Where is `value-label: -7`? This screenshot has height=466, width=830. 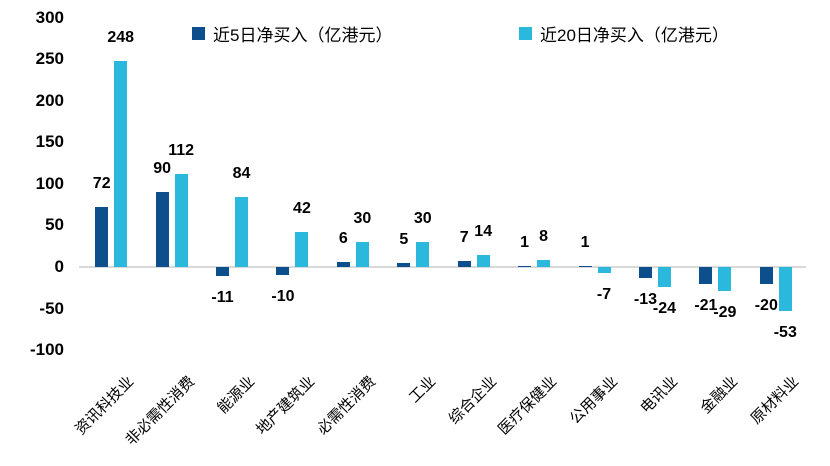 value-label: -7 is located at coordinates (604, 294).